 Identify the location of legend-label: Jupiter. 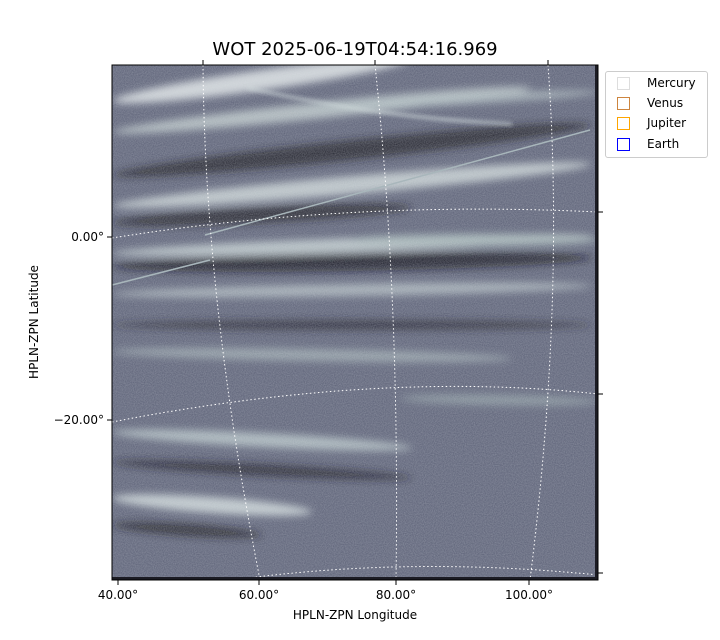
(667, 123).